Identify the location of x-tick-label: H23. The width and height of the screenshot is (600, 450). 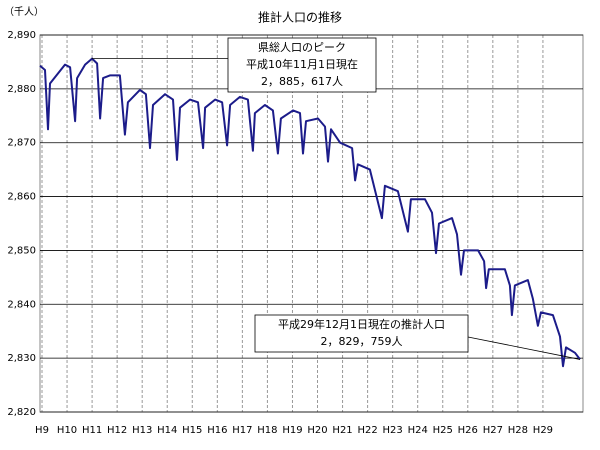
(393, 430).